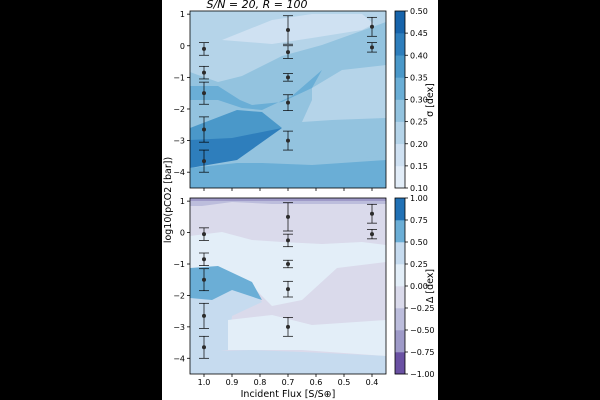  Describe the element at coordinates (256, 90) in the screenshot. I see `top-fill-band-c` at that location.